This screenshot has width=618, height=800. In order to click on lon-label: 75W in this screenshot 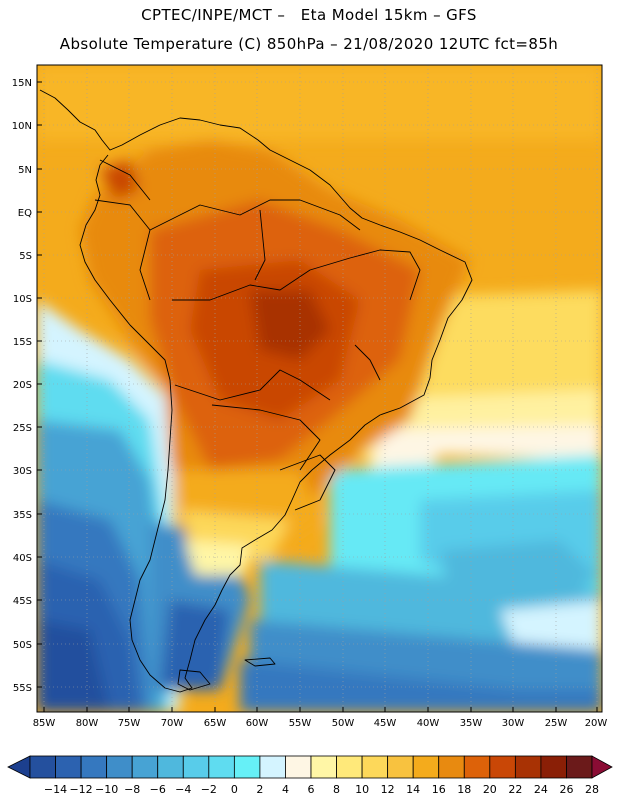, I will do `click(129, 723)`.